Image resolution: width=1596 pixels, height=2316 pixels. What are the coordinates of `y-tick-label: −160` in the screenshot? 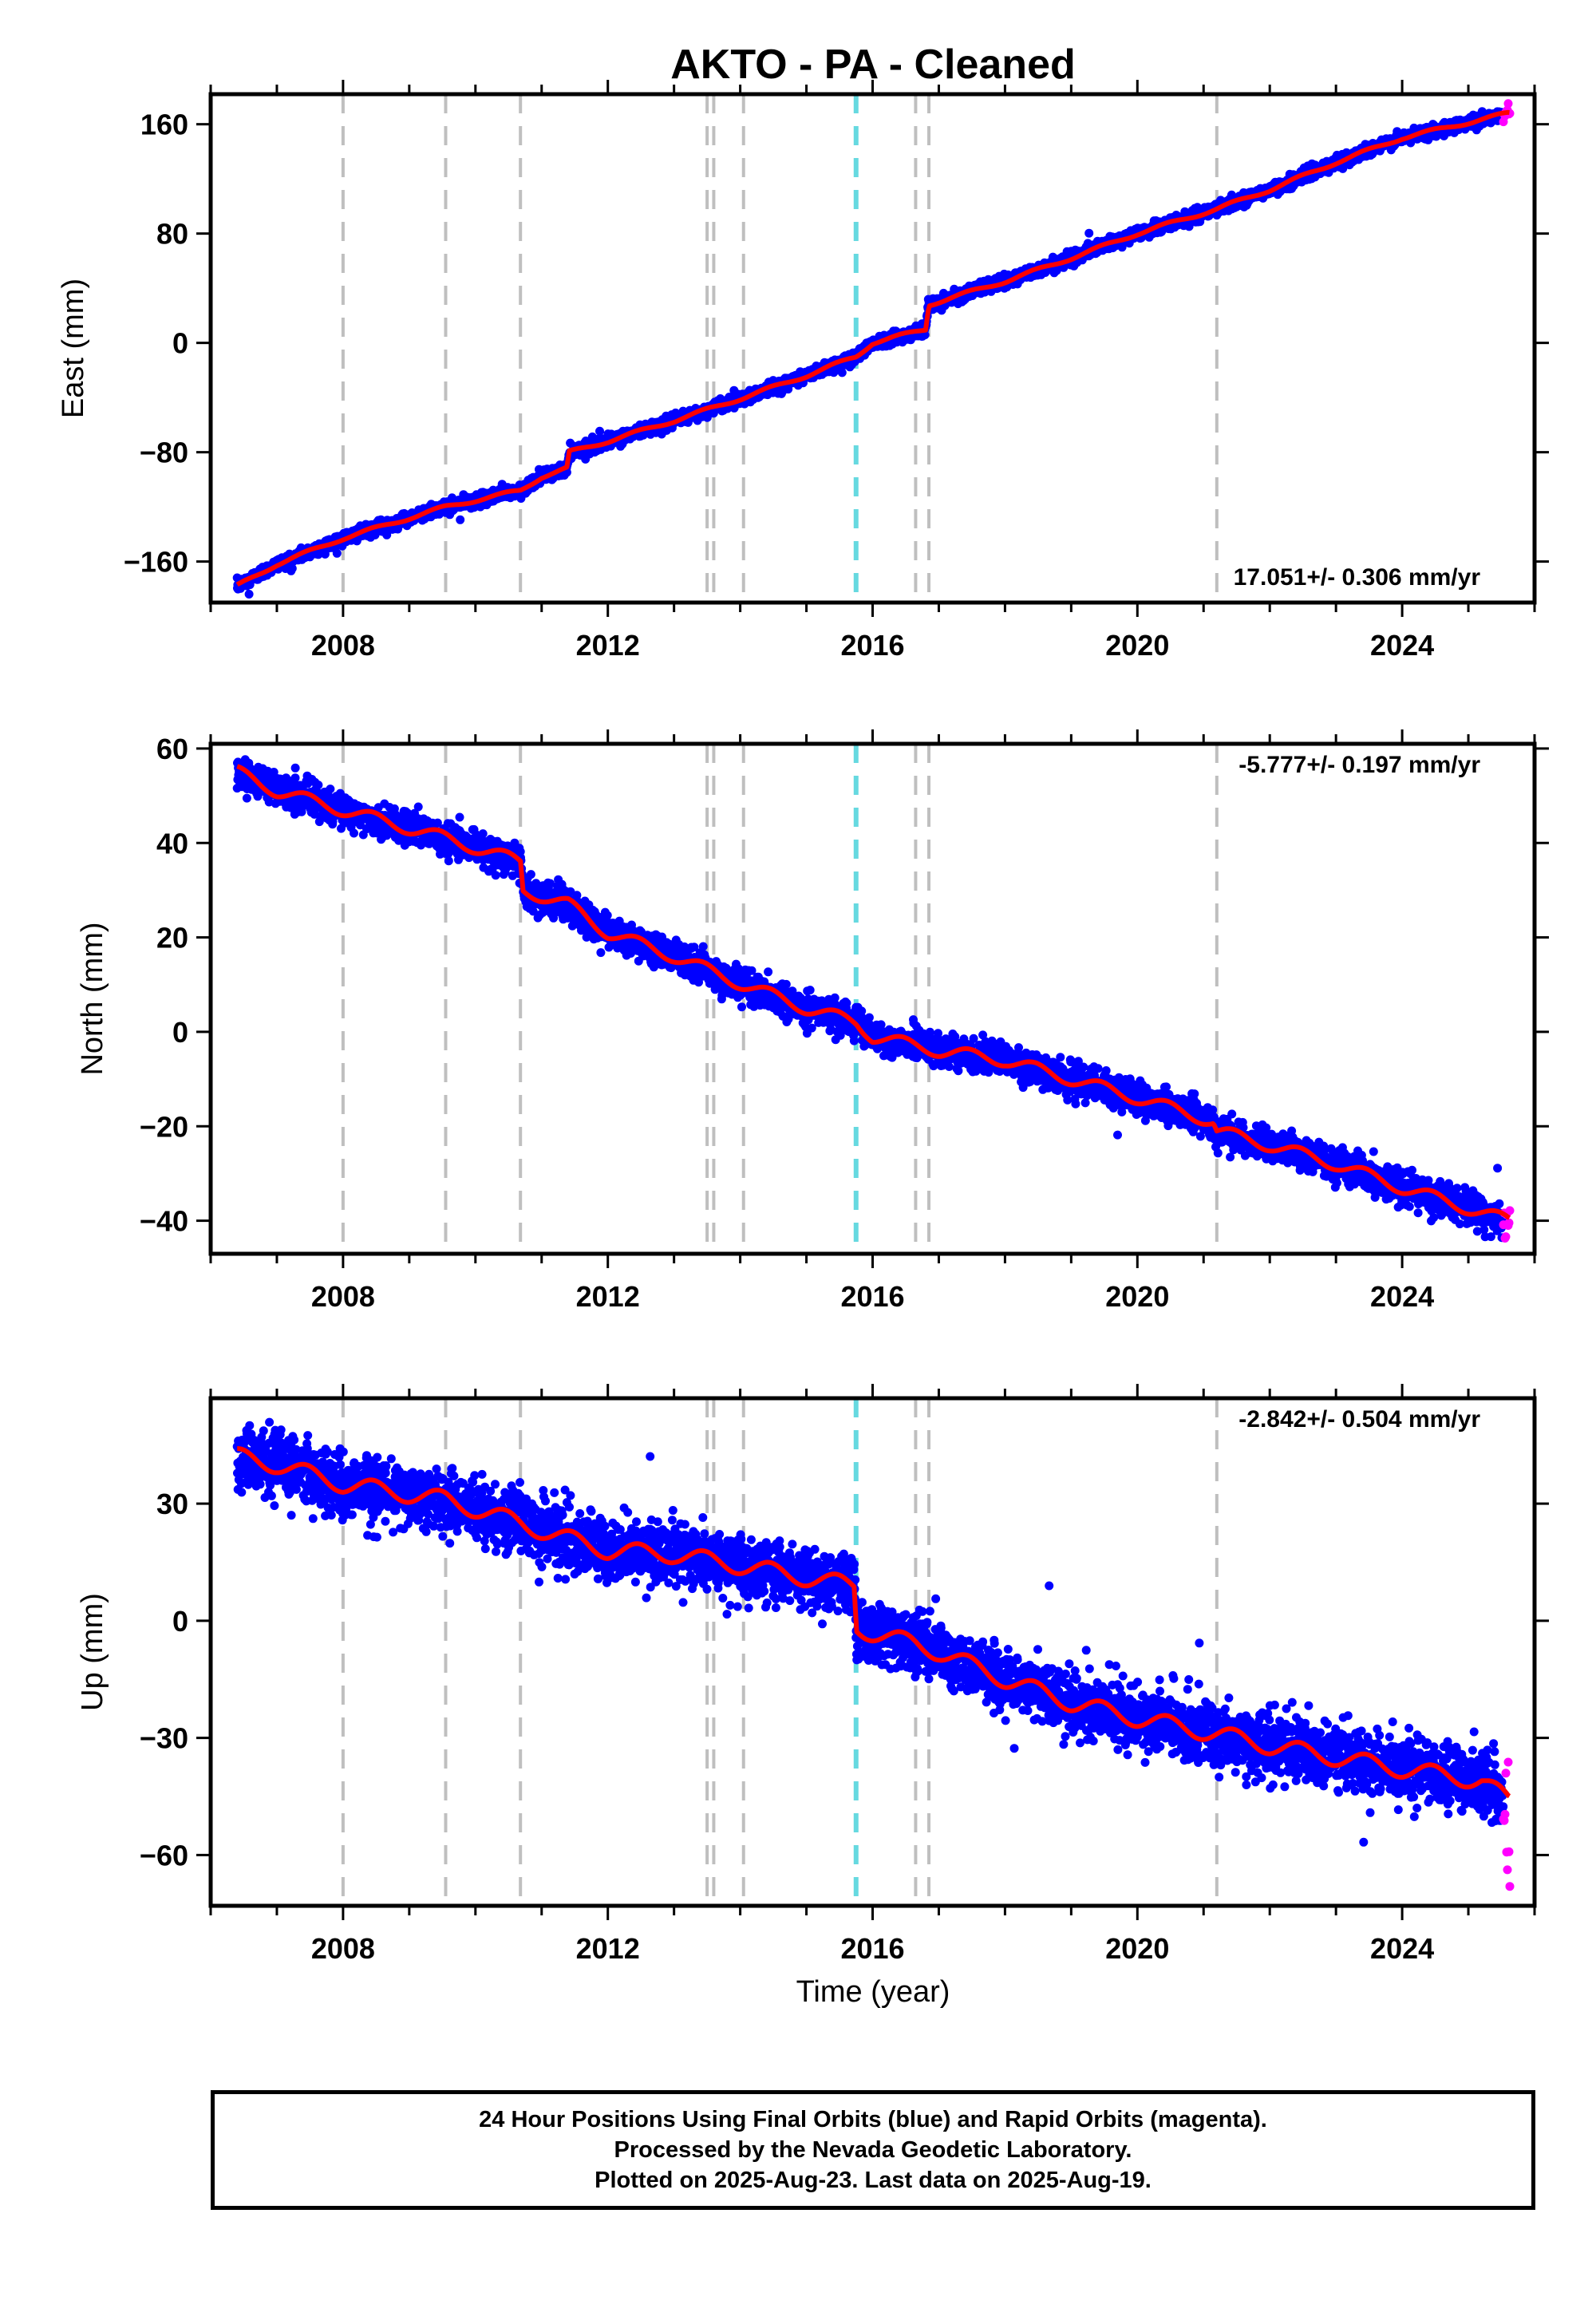 It's located at (156, 562).